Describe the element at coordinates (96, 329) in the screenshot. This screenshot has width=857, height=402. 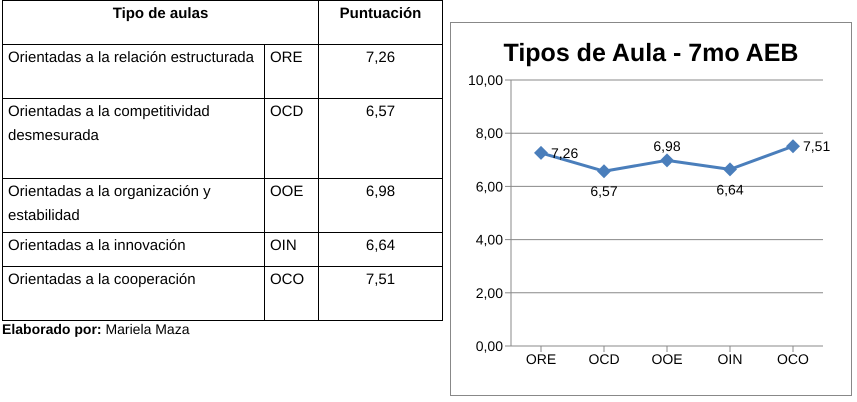
I see `text: Elaborado por: Mariela Maza` at that location.